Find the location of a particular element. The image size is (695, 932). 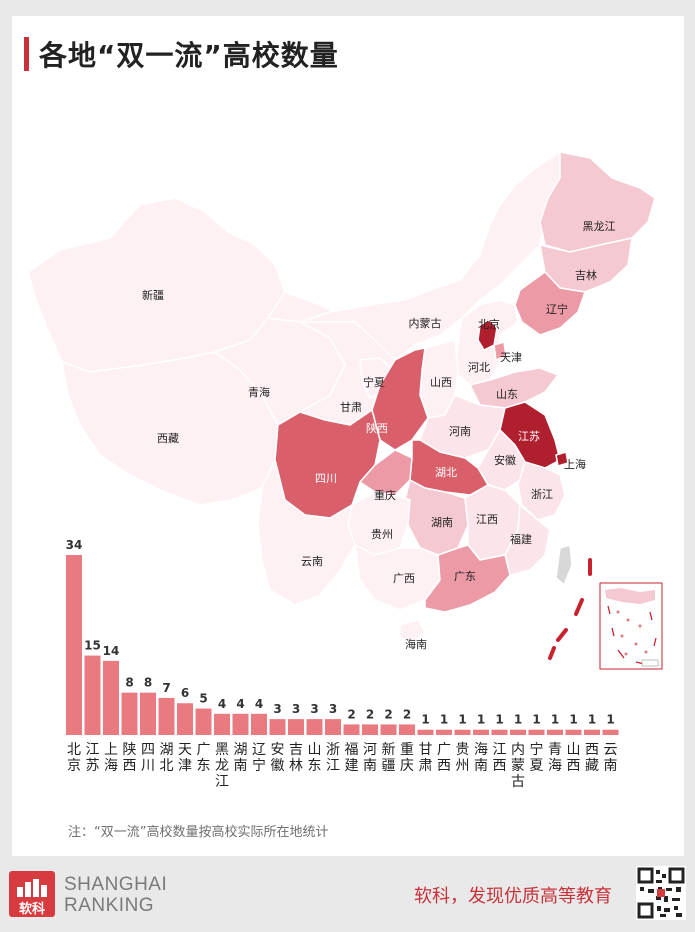

category-label: 宁夏 is located at coordinates (537, 757).